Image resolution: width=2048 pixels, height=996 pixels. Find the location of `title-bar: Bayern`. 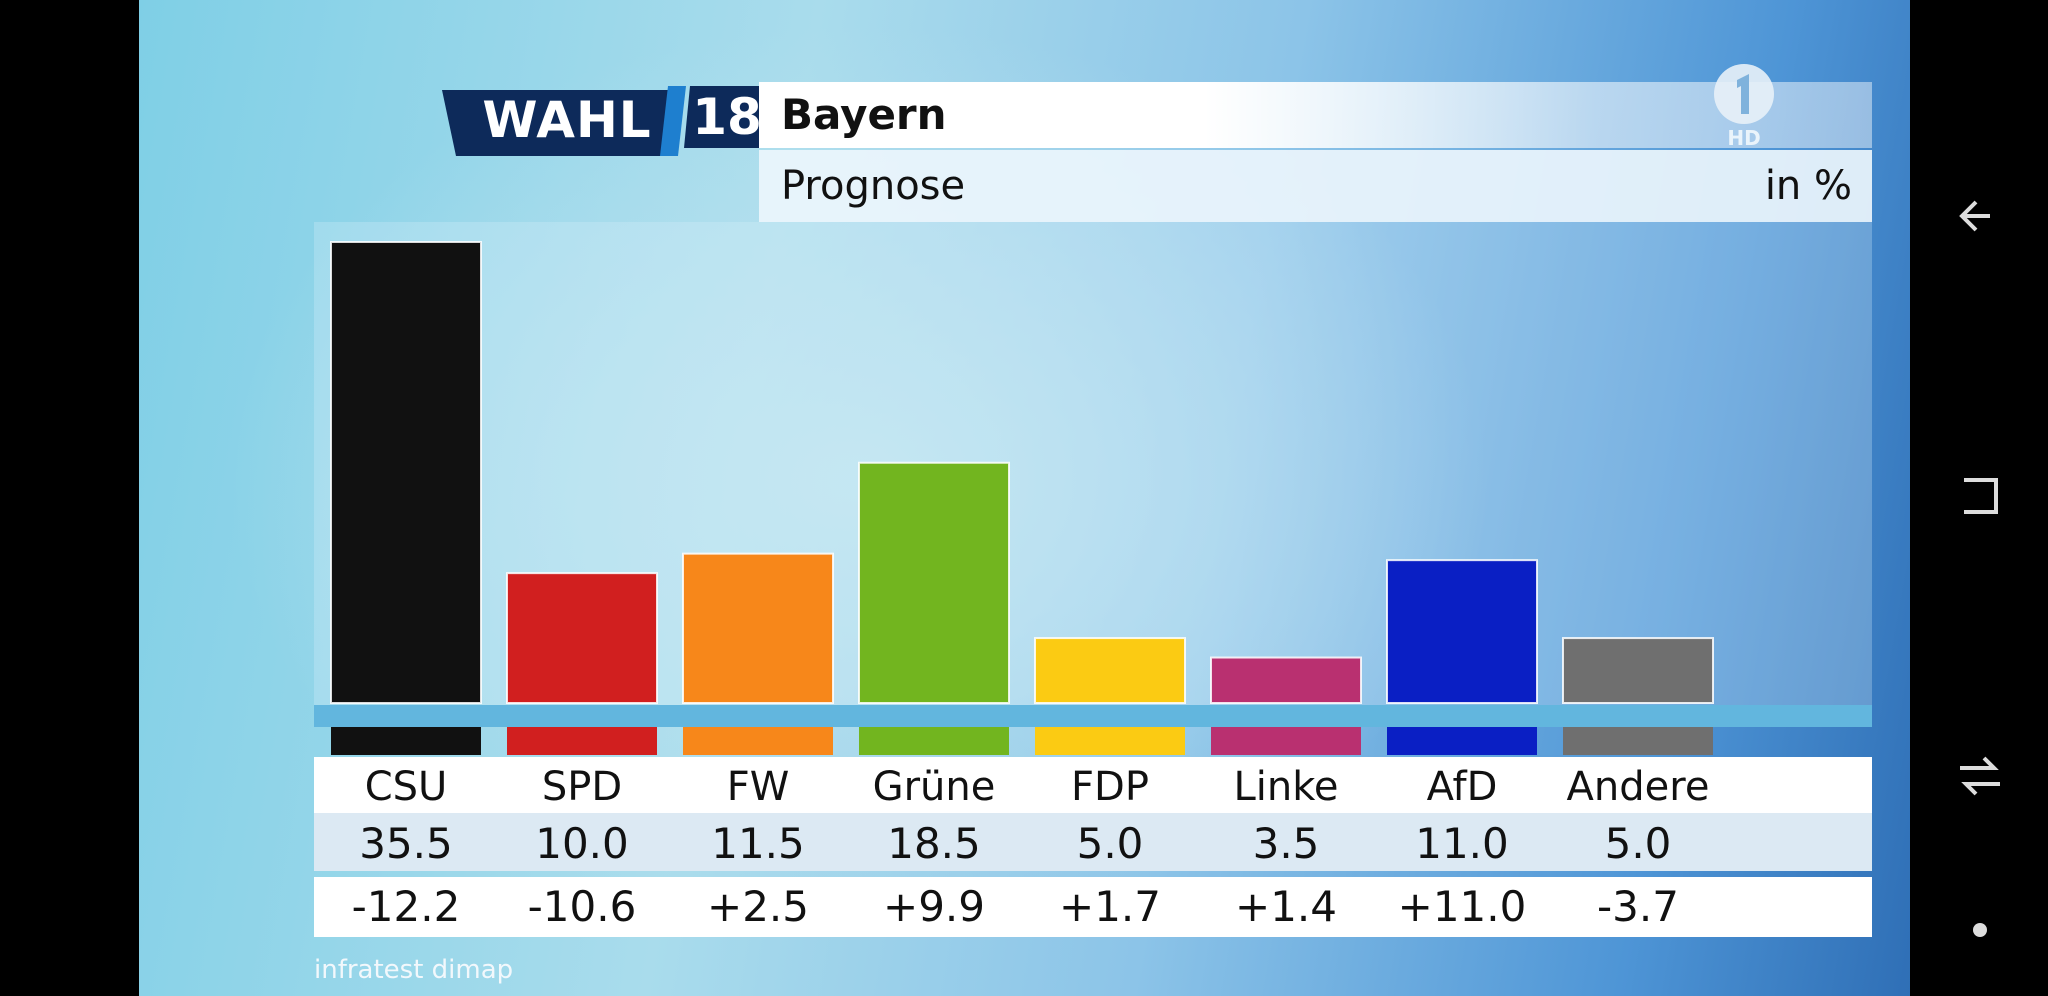

title-bar: Bayern is located at coordinates (1315, 115).